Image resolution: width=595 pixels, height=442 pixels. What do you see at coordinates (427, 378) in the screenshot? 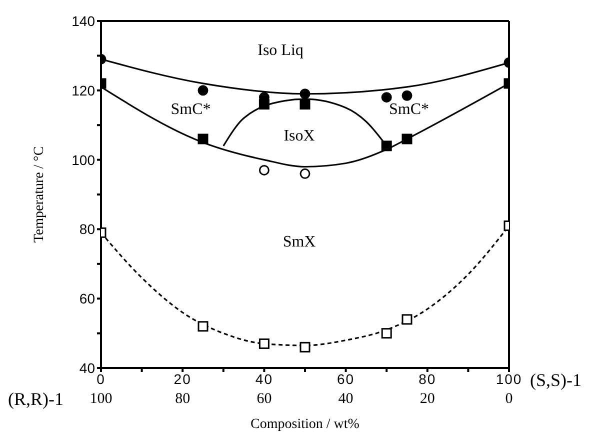
I see `x-tick-label: 80` at bounding box center [427, 378].